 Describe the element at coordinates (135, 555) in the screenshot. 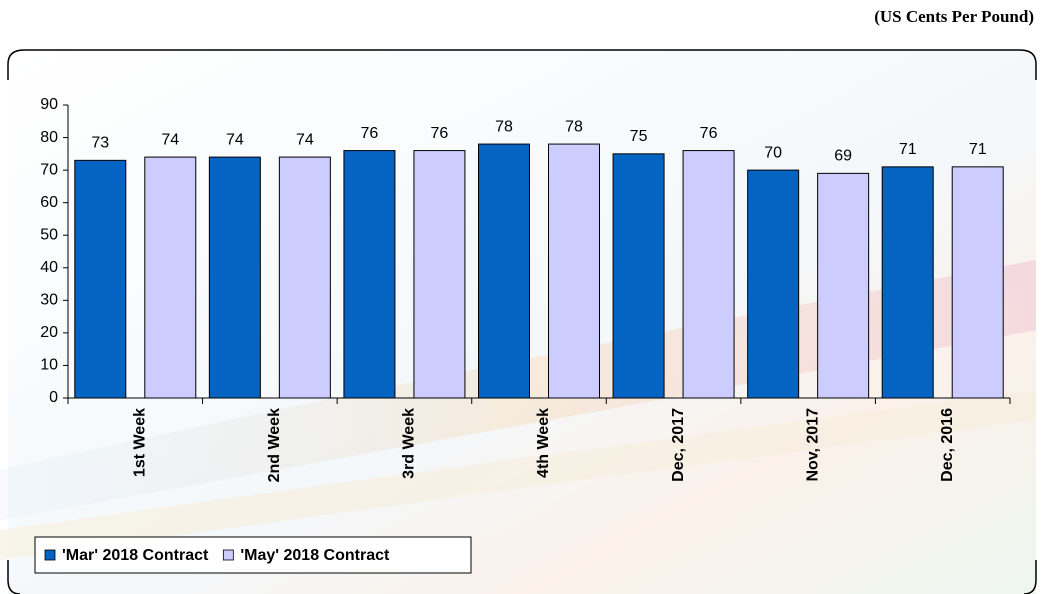

I see `legend-label: 'Mar' 2018 Contract` at that location.